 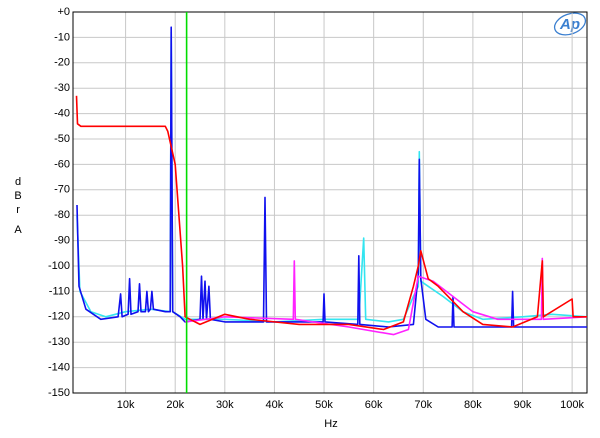 What do you see at coordinates (62, 139) in the screenshot?
I see `y-tick-label: -50` at bounding box center [62, 139].